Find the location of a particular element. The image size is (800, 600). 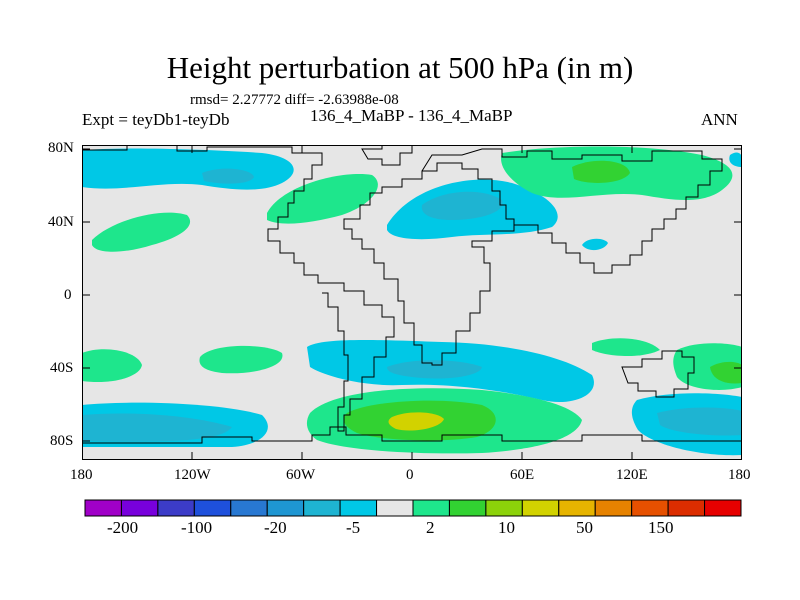

contour-neg-scentral is located at coordinates (434, 369).